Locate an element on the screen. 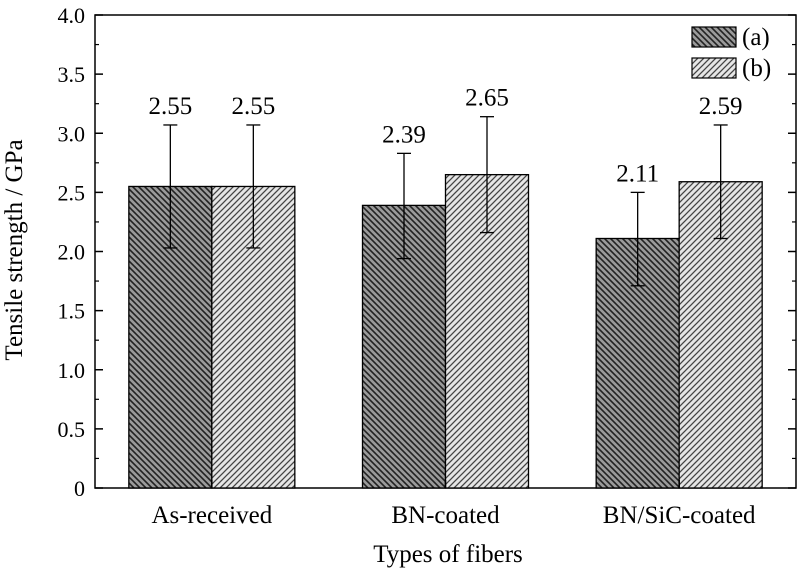 Image resolution: width=800 pixels, height=573 pixels. x-axis-ticks: As-received BN-coated BN/SiC-coated is located at coordinates (453, 504).